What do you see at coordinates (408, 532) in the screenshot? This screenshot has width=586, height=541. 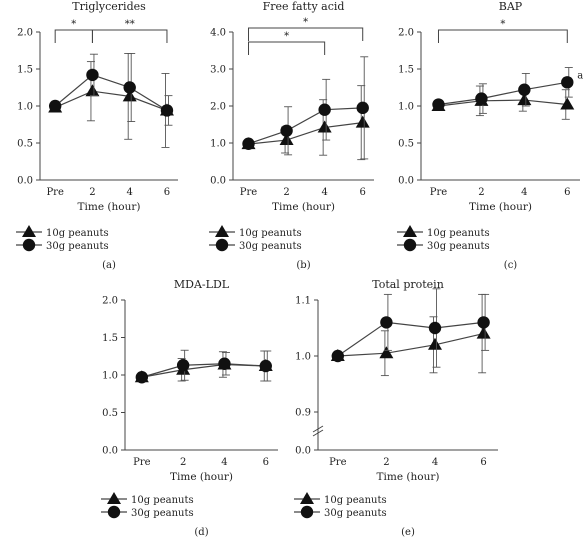 I see `panel-label: (e)` at bounding box center [408, 532].